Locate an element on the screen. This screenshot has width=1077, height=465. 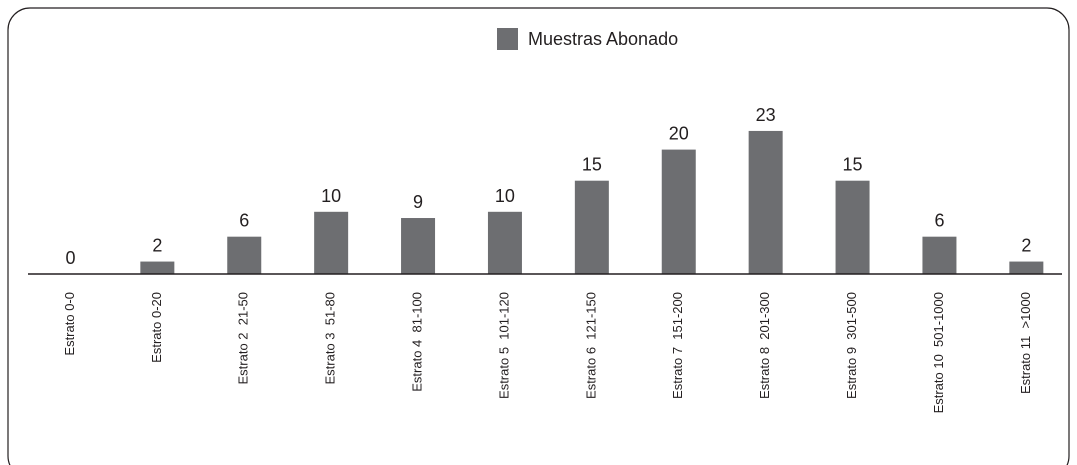
x-tick-label: Estrato 8 201-300 is located at coordinates (764, 345).